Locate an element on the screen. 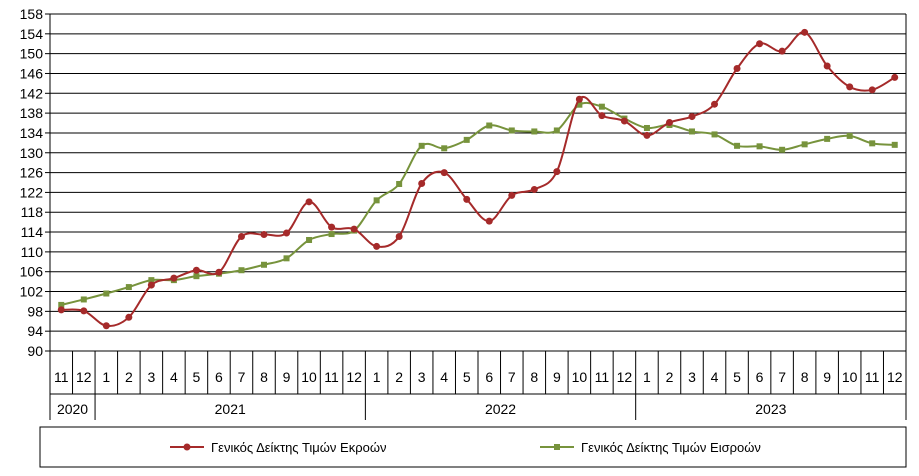 This screenshot has width=919, height=476. y-tick-label: 98 is located at coordinates (35, 311).